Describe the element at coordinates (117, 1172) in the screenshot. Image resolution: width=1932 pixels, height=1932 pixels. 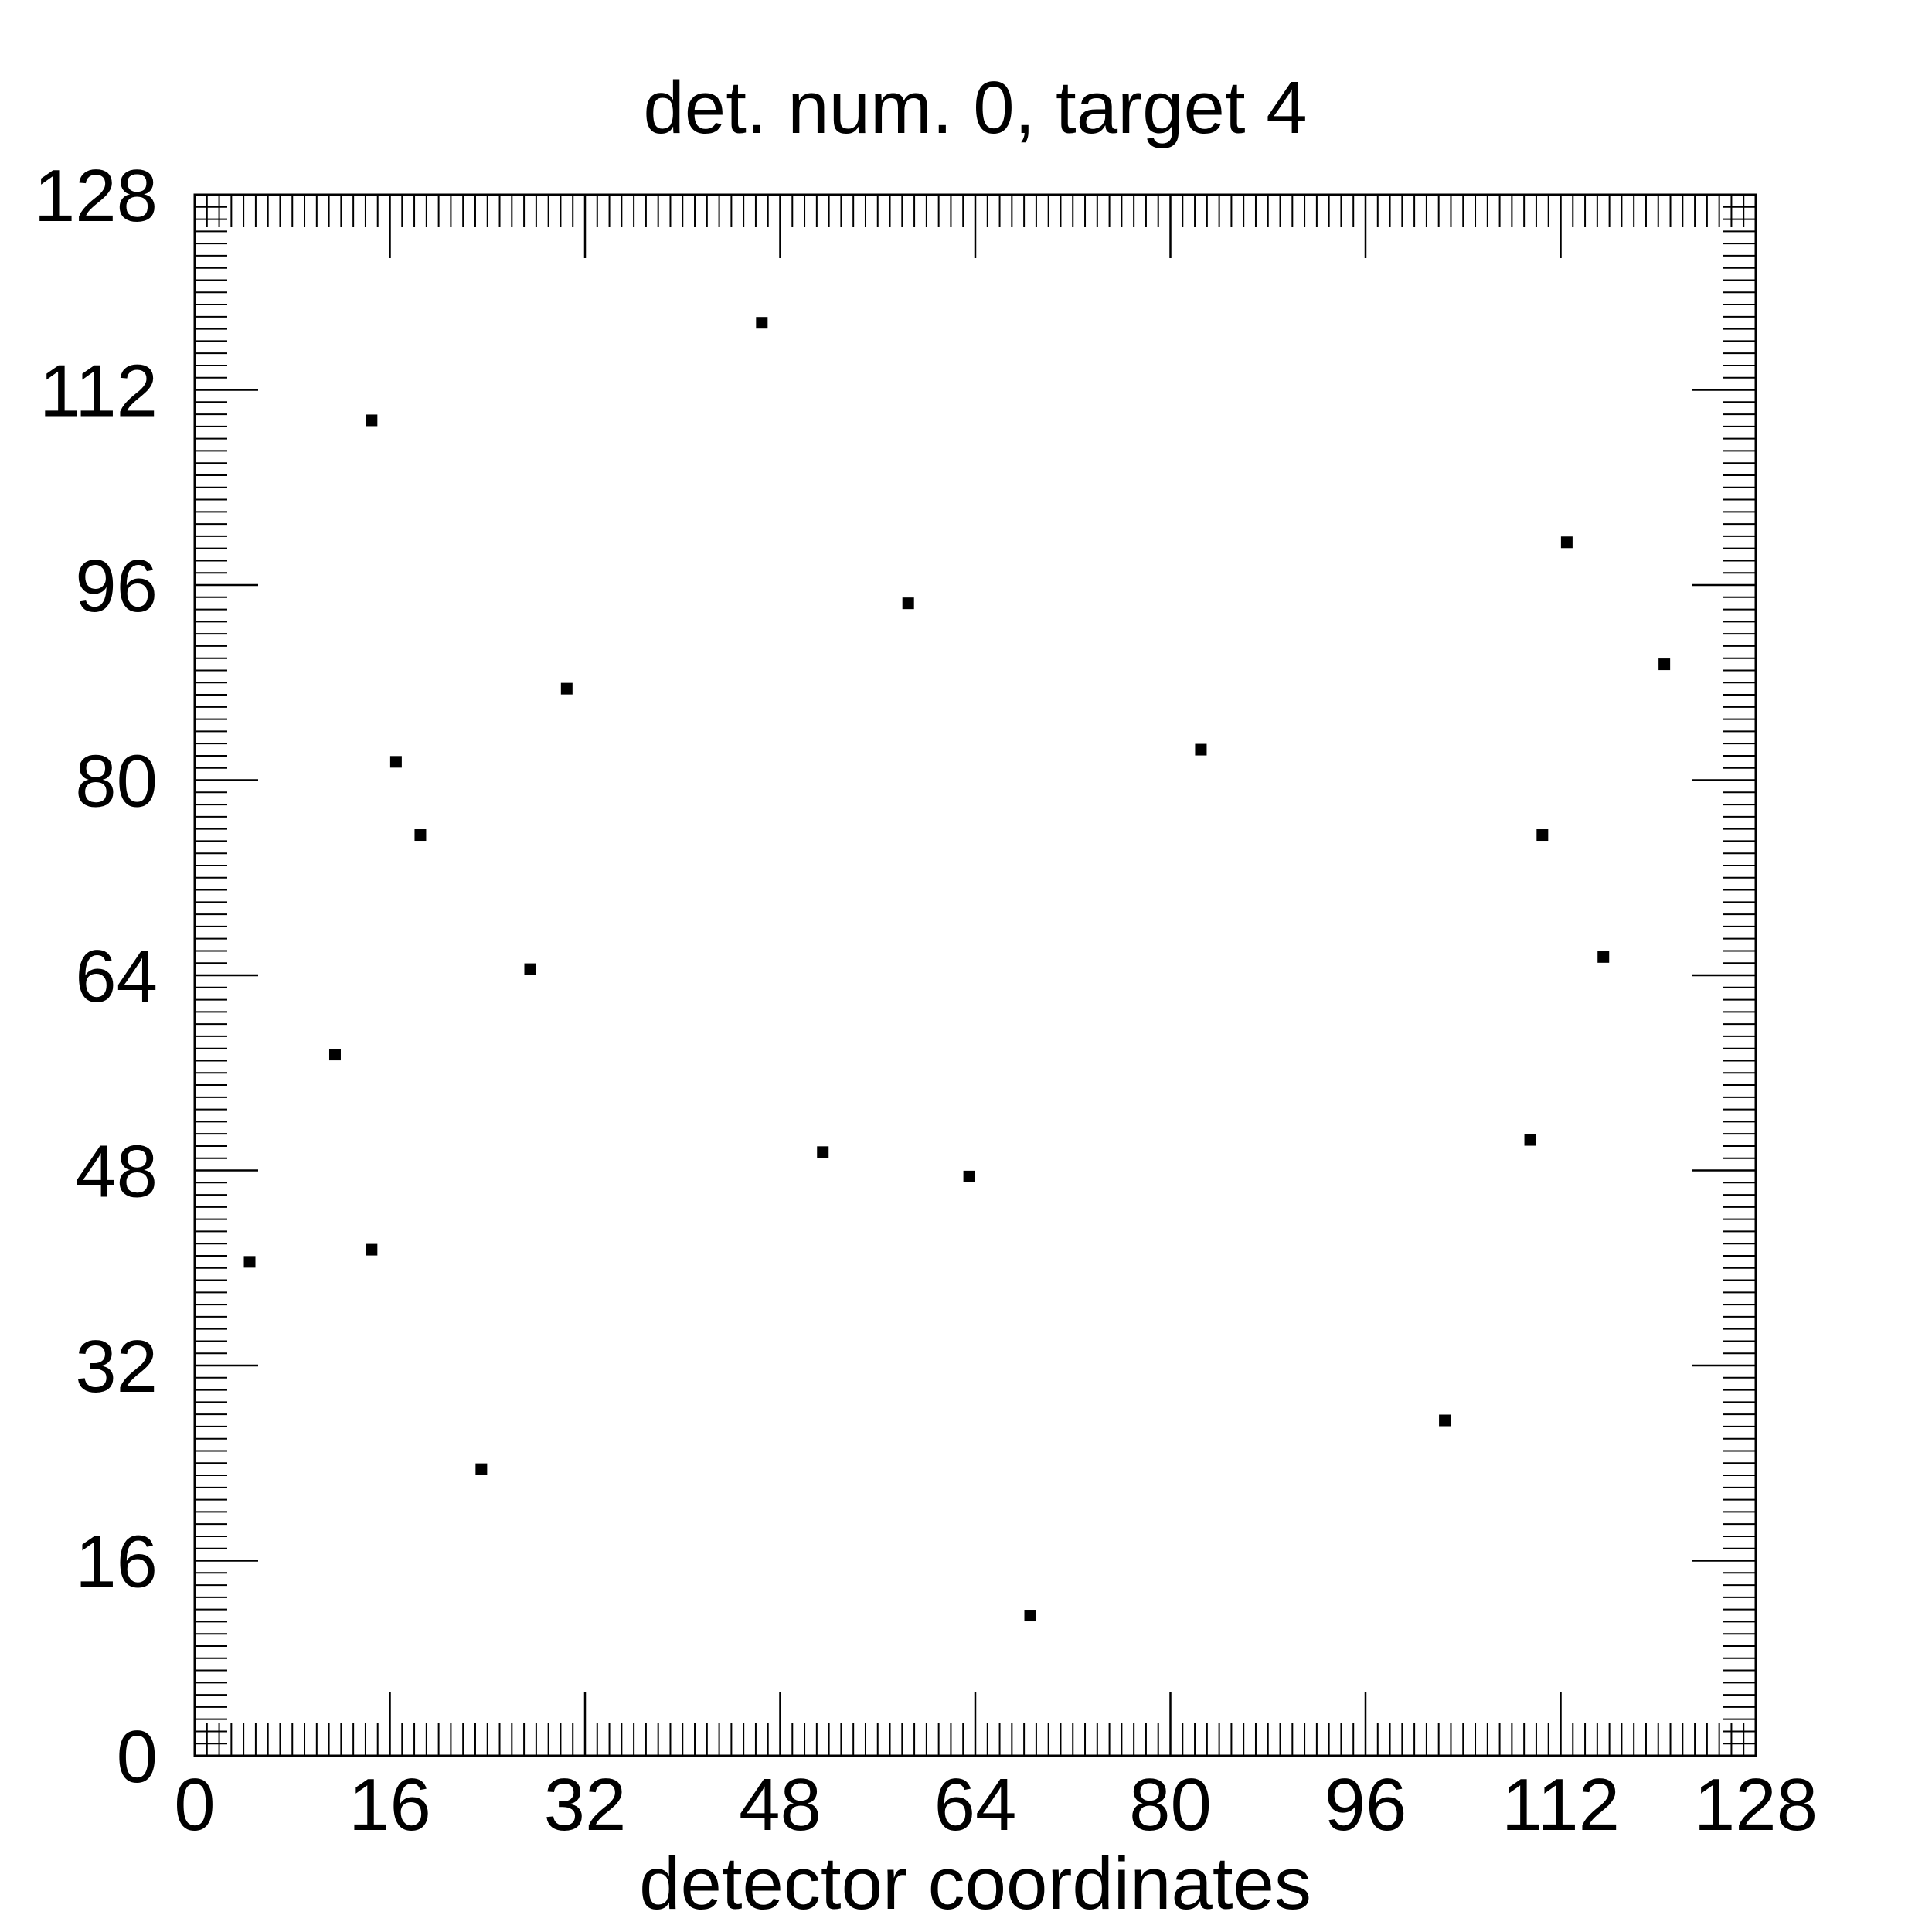
I see `y-tick-label: 48` at that location.